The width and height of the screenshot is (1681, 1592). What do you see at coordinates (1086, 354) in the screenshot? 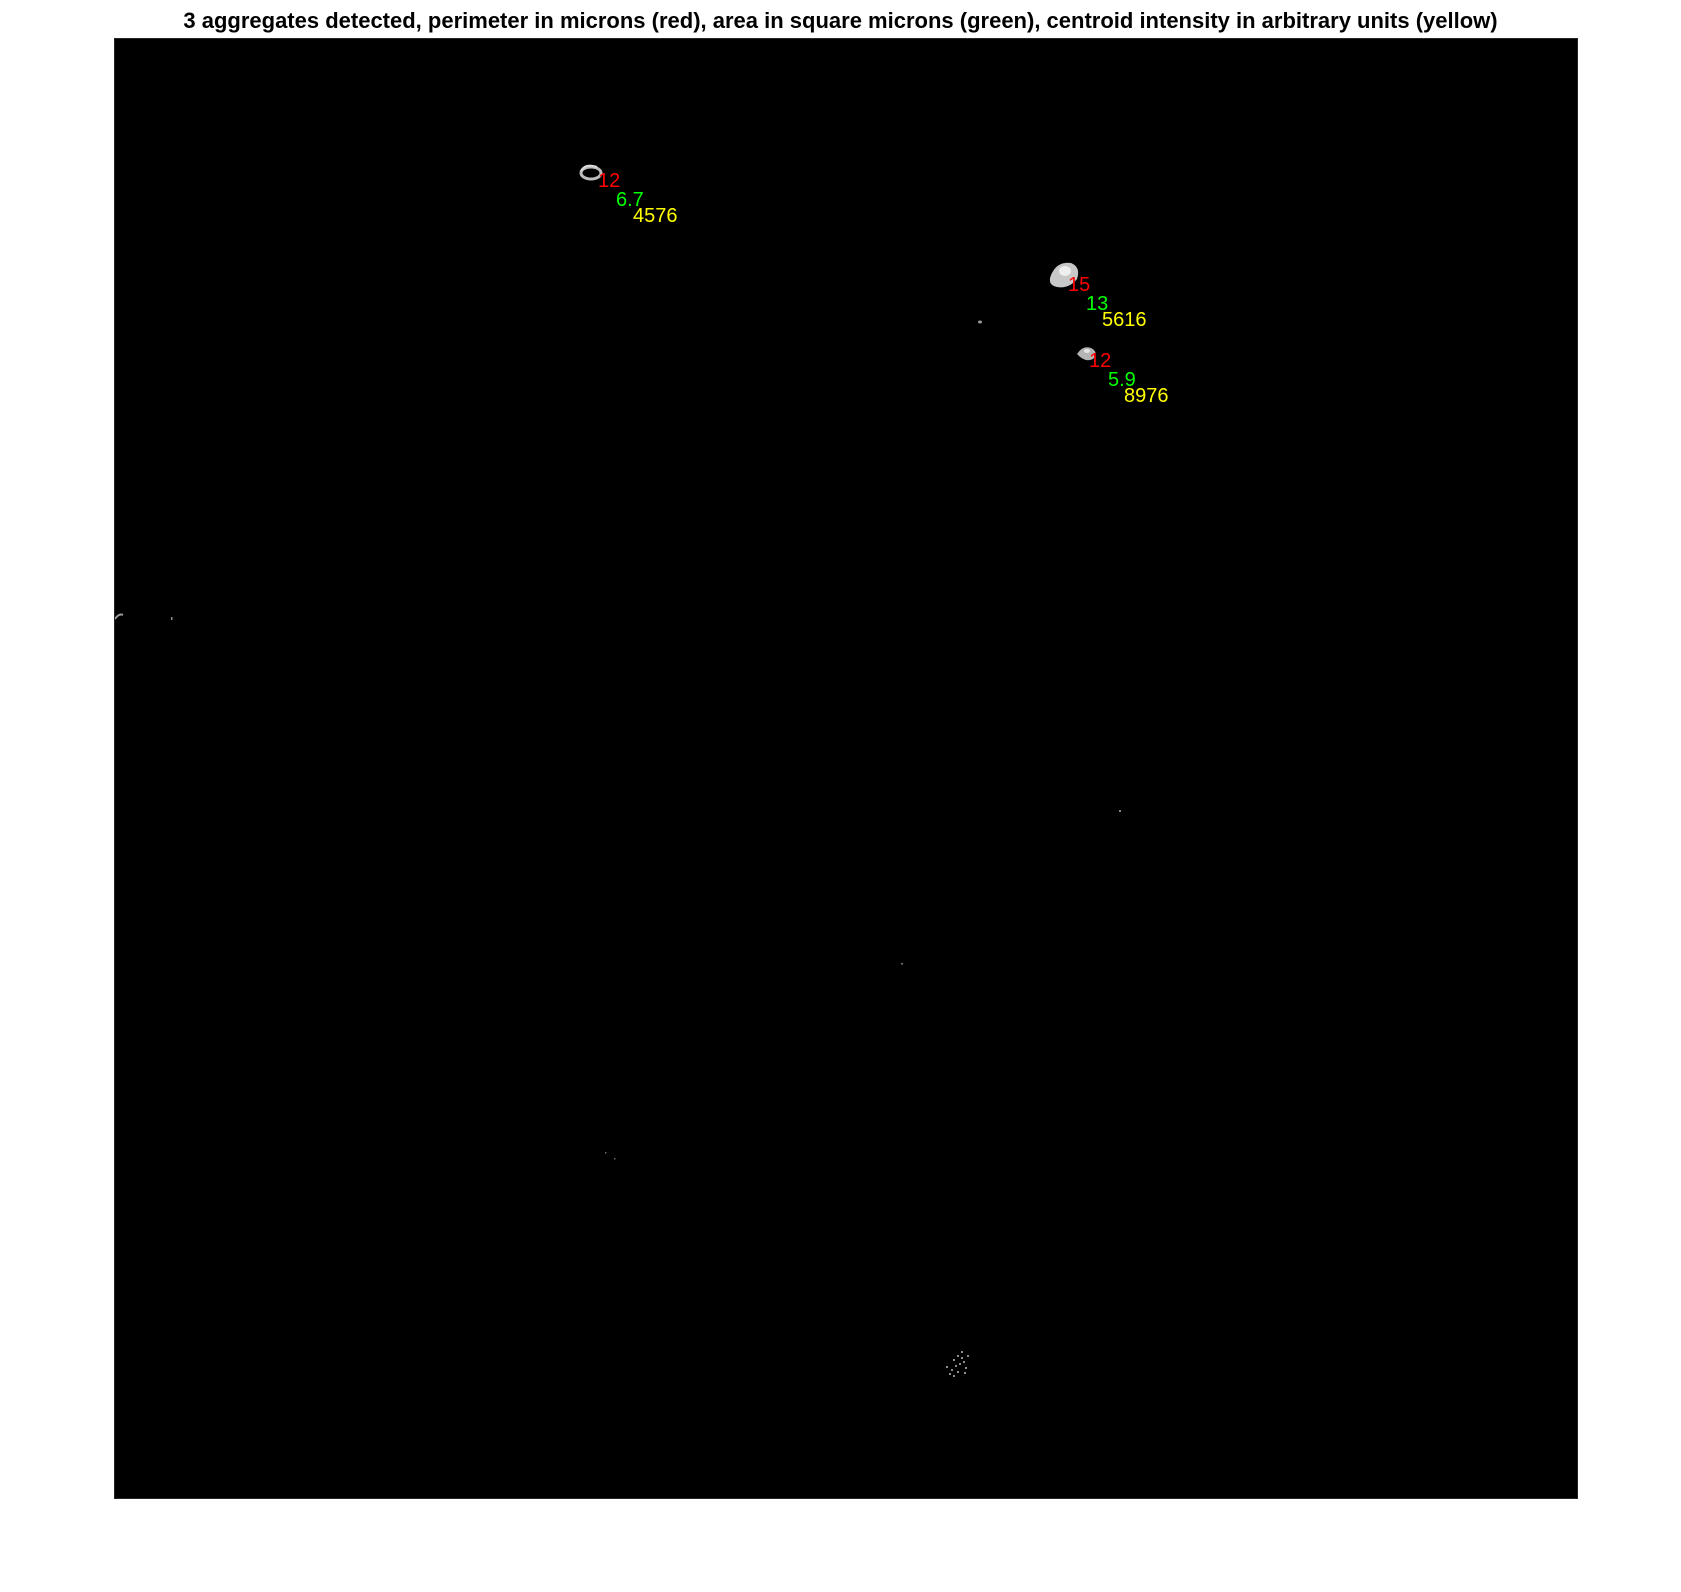
I see `aggregate-3-blob` at bounding box center [1086, 354].